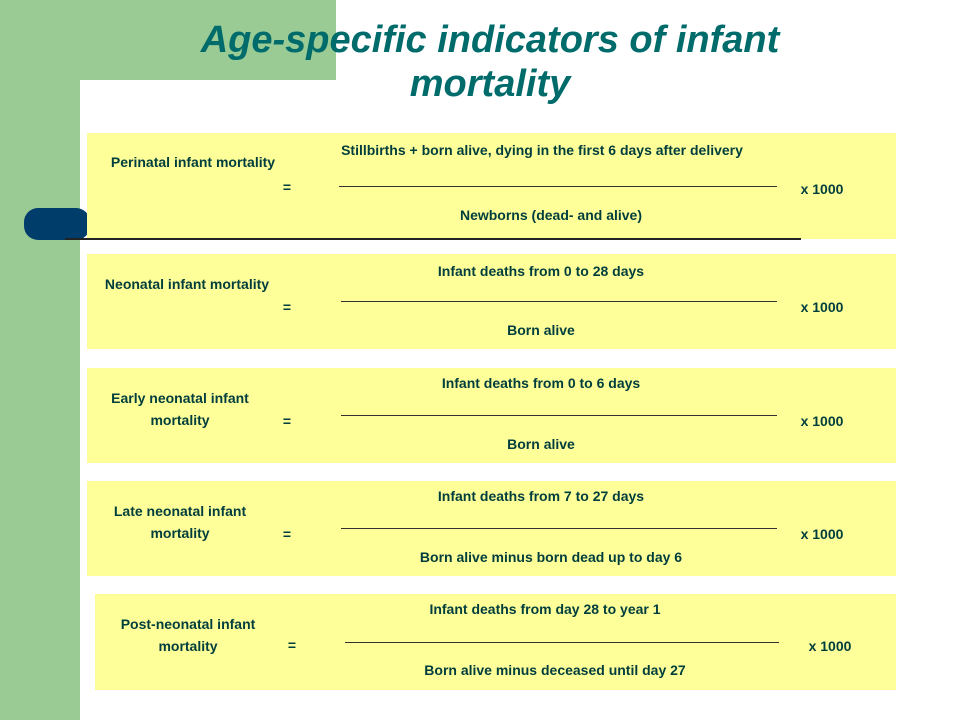 This screenshot has height=720, width=960. What do you see at coordinates (168, 40) in the screenshot?
I see `green-top-decoration` at bounding box center [168, 40].